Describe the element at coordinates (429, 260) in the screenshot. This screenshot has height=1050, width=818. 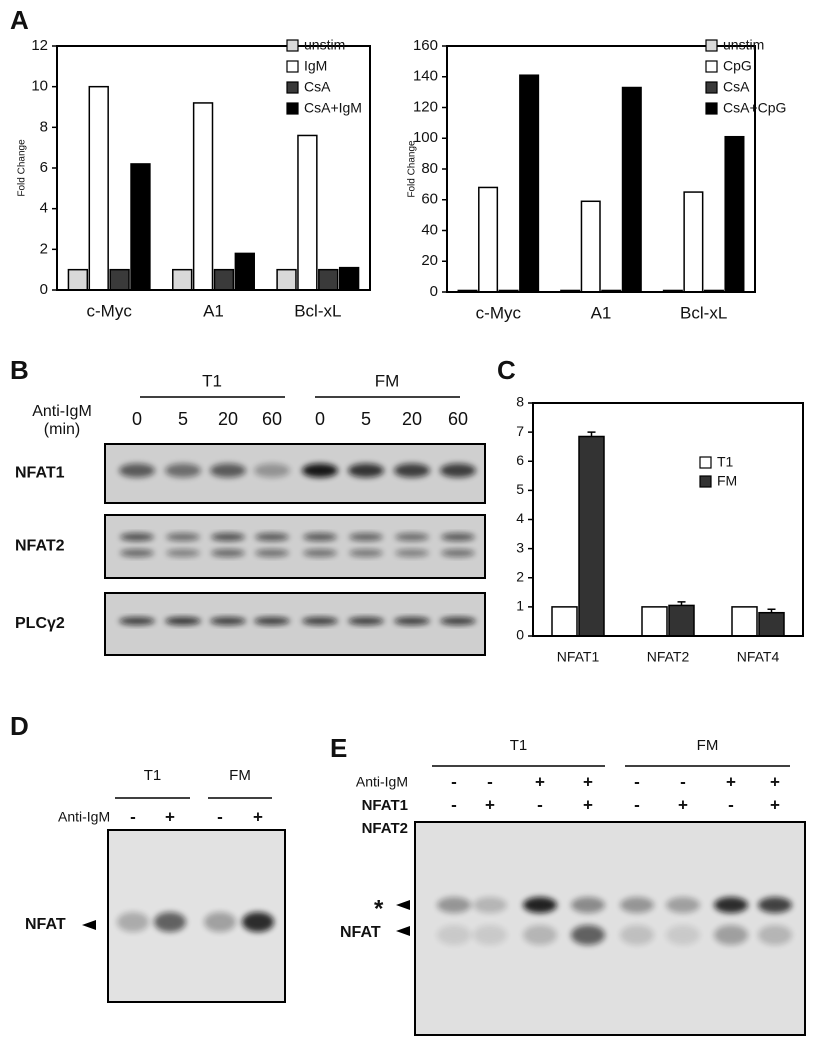
I see `y-tick-label: 20` at that location.